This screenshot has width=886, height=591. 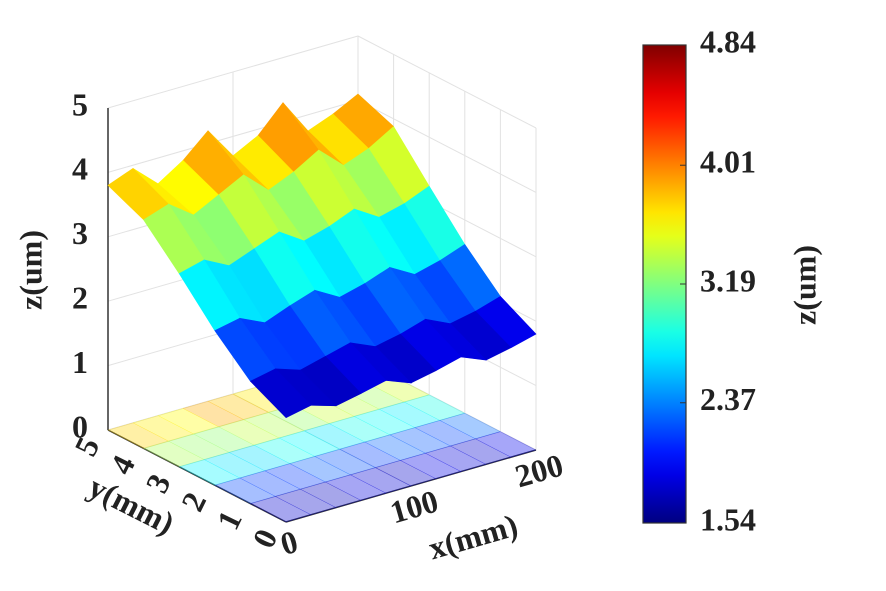 What do you see at coordinates (728, 162) in the screenshot?
I see `colorbar-tick-label: 4.01` at bounding box center [728, 162].